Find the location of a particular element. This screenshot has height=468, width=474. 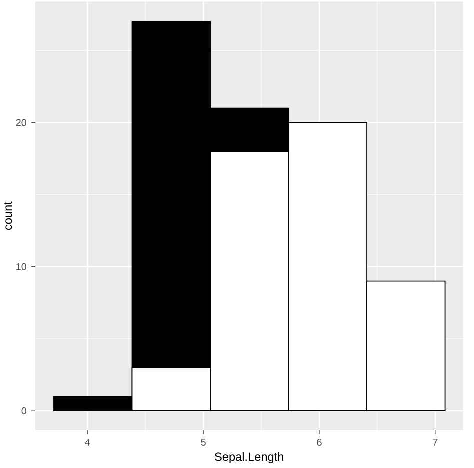

x-tick-label: 7 is located at coordinates (435, 442).